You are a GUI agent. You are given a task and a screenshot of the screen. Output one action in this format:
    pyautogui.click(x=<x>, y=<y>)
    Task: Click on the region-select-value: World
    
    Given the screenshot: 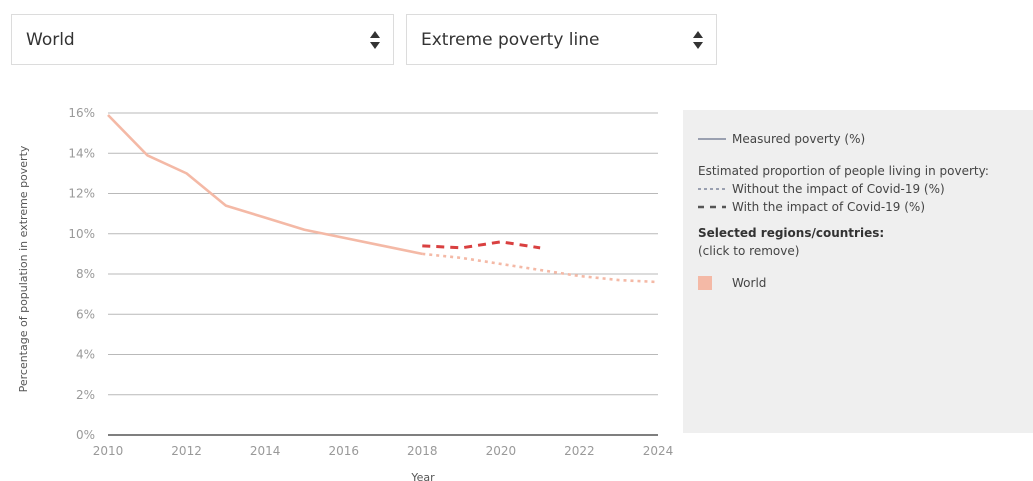 What is the action you would take?
    pyautogui.click(x=50, y=39)
    